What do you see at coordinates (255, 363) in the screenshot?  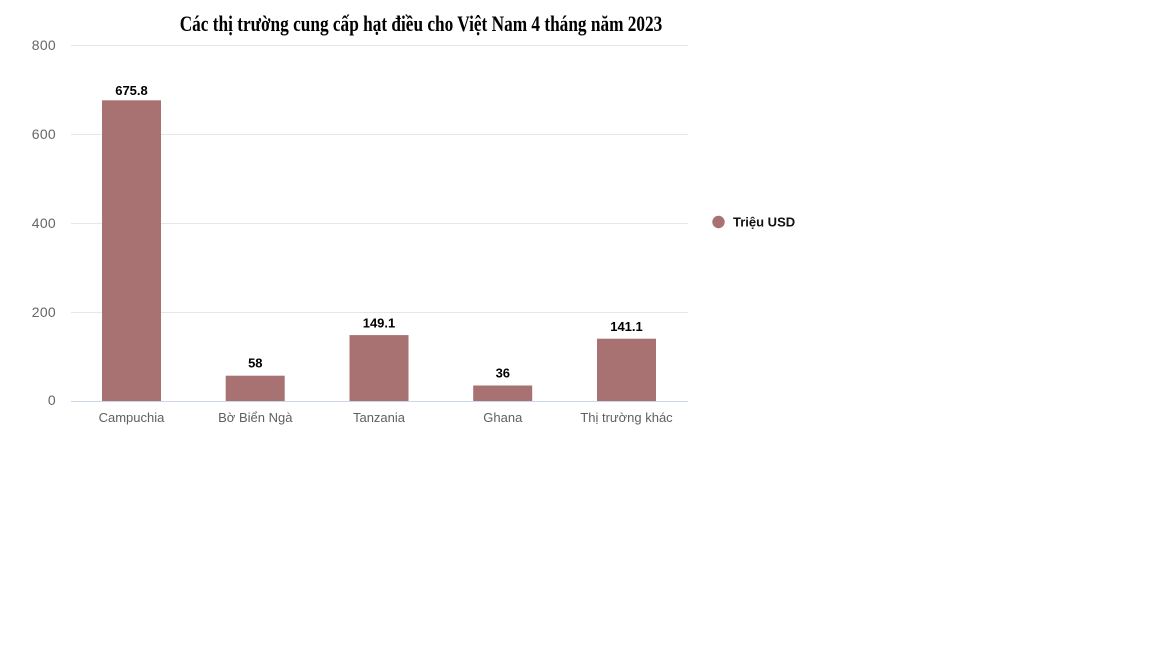 I see `svg-text: 58` at bounding box center [255, 363].